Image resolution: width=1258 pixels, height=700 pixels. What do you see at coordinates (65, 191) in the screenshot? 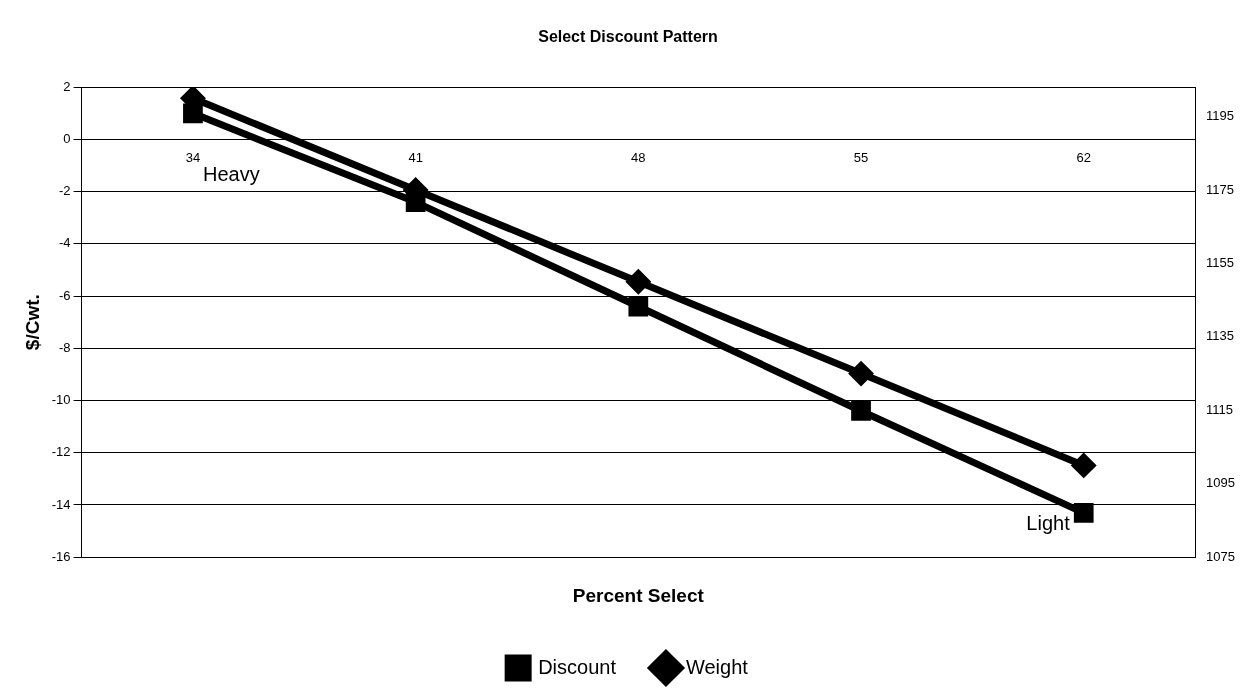
I see `y-tick-label: -2` at bounding box center [65, 191].